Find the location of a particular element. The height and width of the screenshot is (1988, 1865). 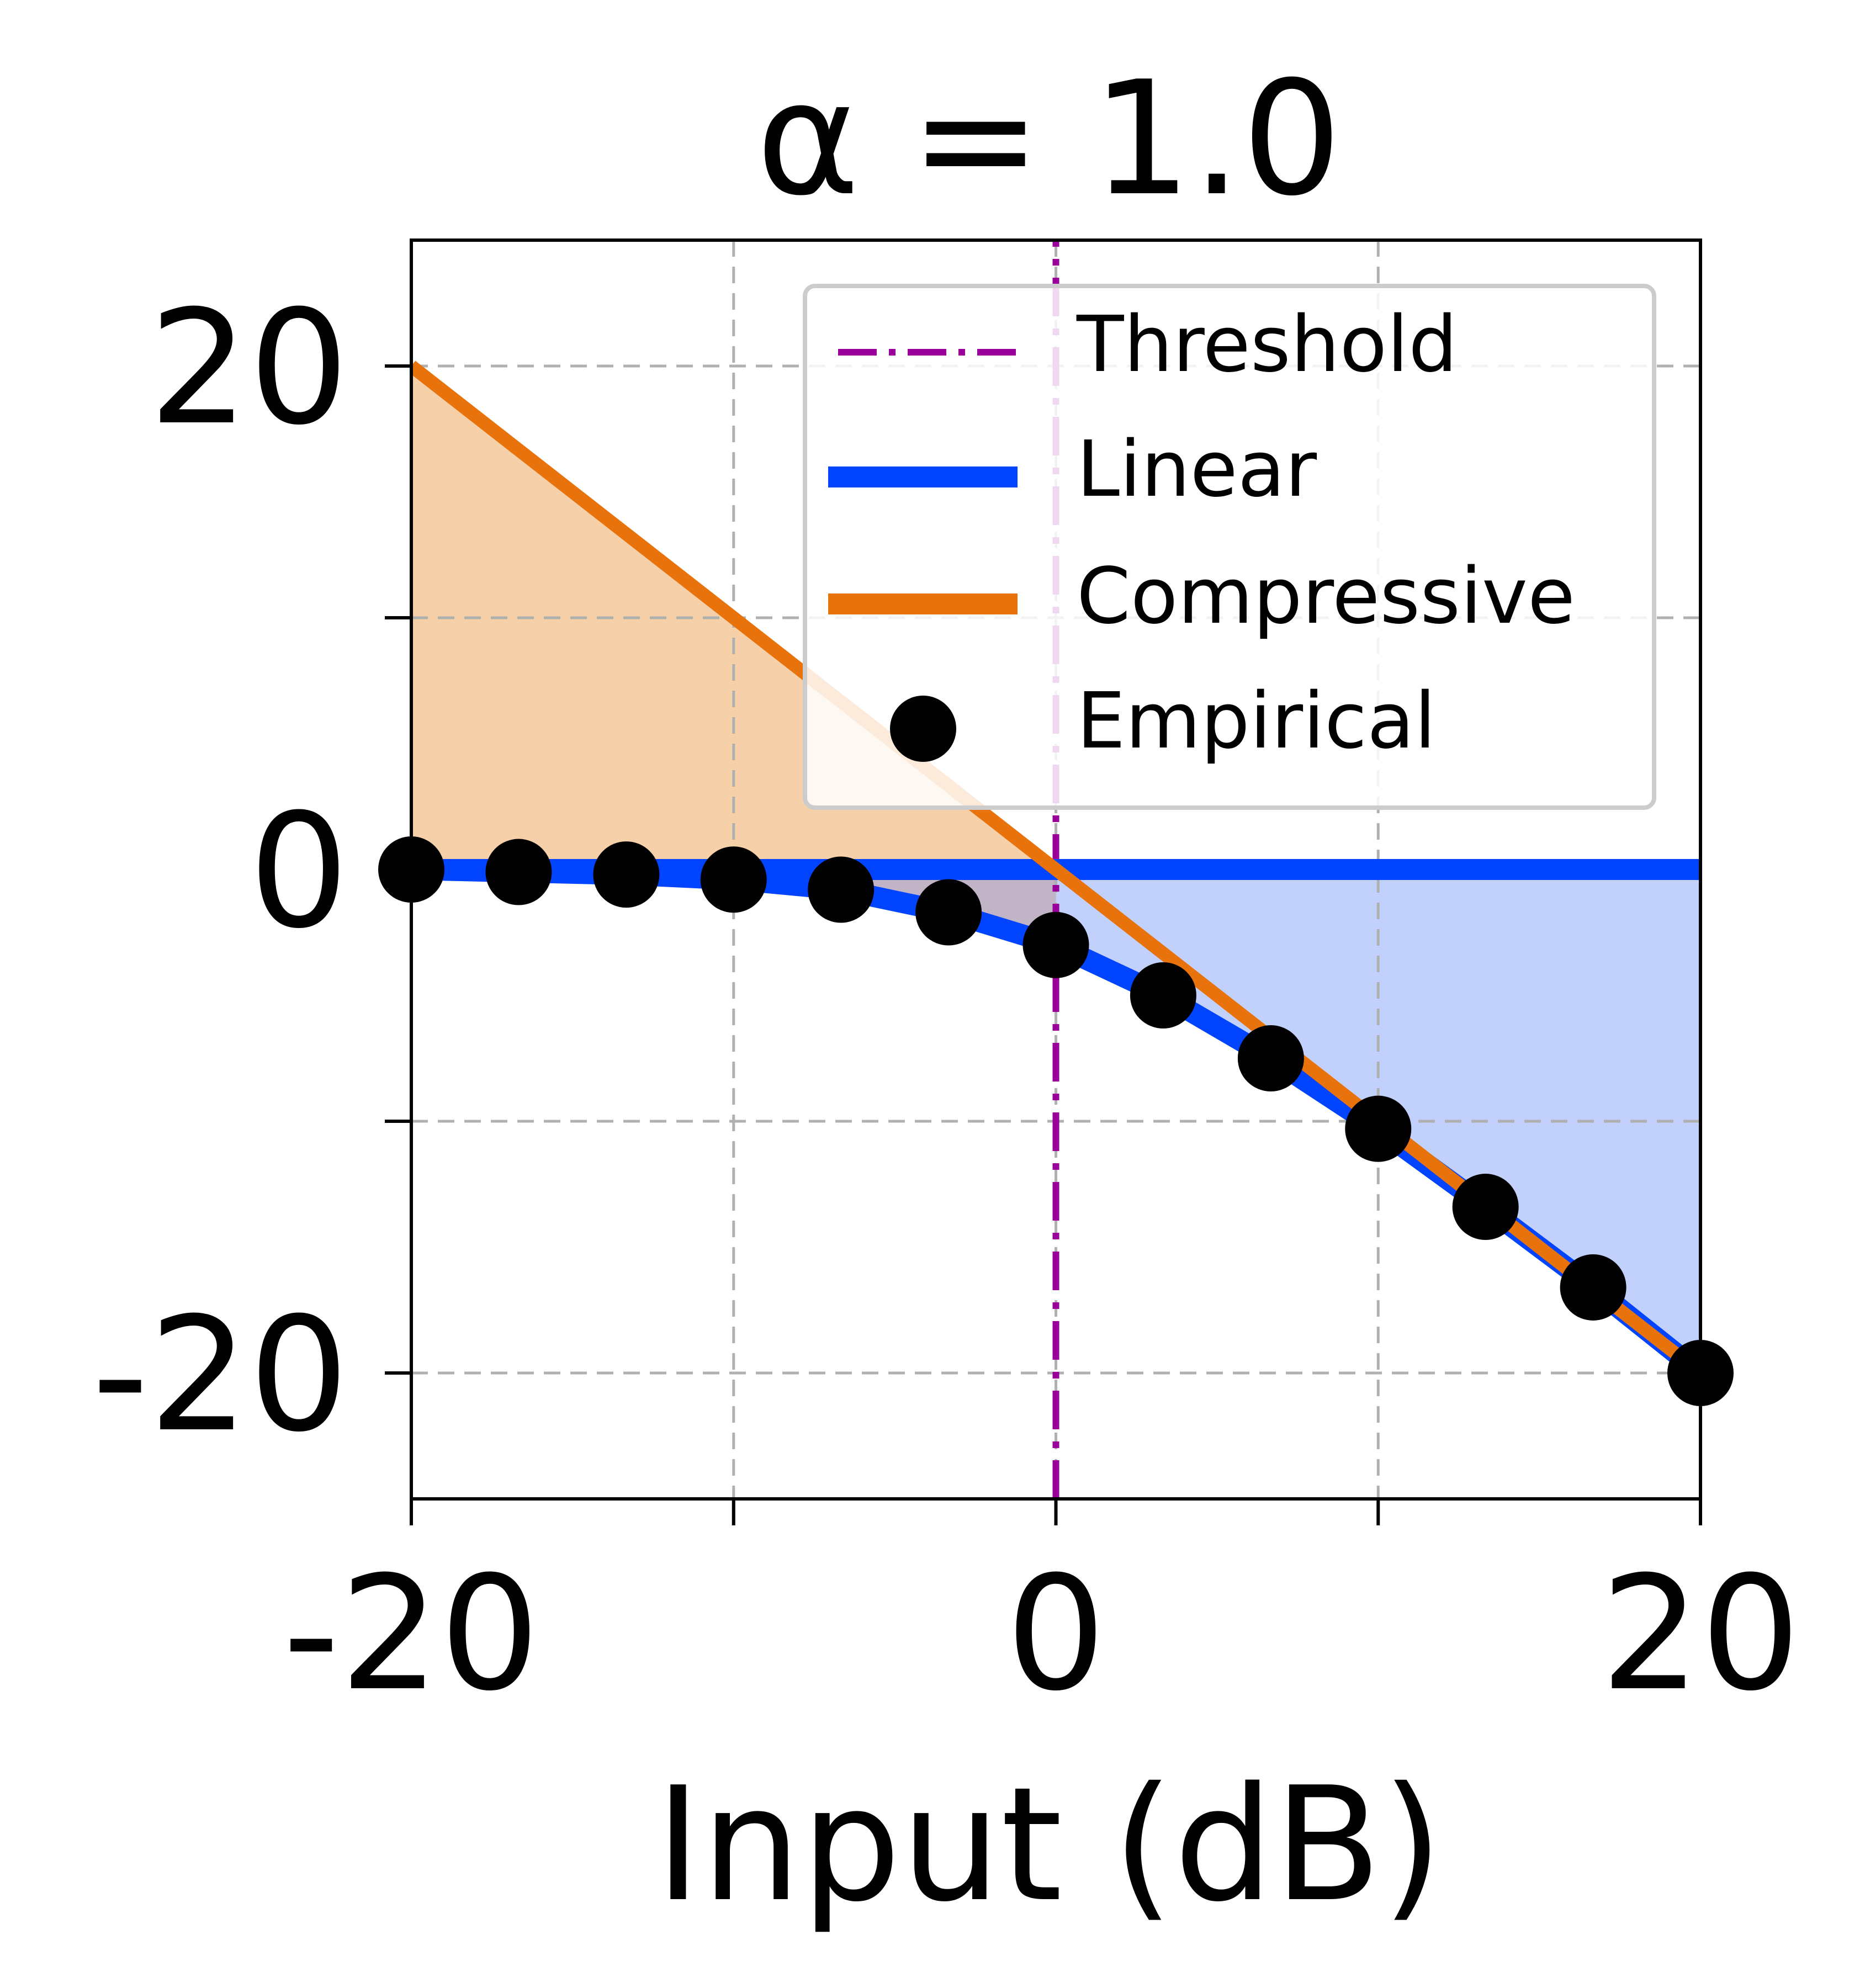

y-tick-label: 0 is located at coordinates (299, 871).